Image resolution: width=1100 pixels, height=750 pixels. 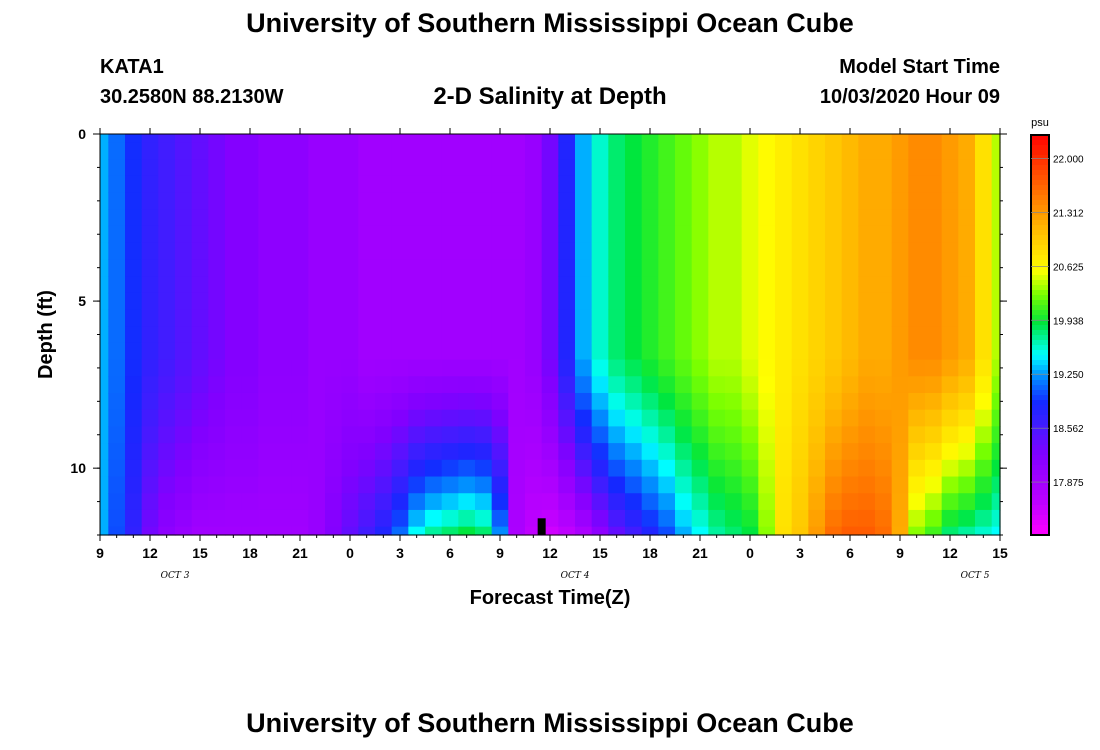 What do you see at coordinates (100, 553) in the screenshot?
I see `x-tick-label: 9` at bounding box center [100, 553].